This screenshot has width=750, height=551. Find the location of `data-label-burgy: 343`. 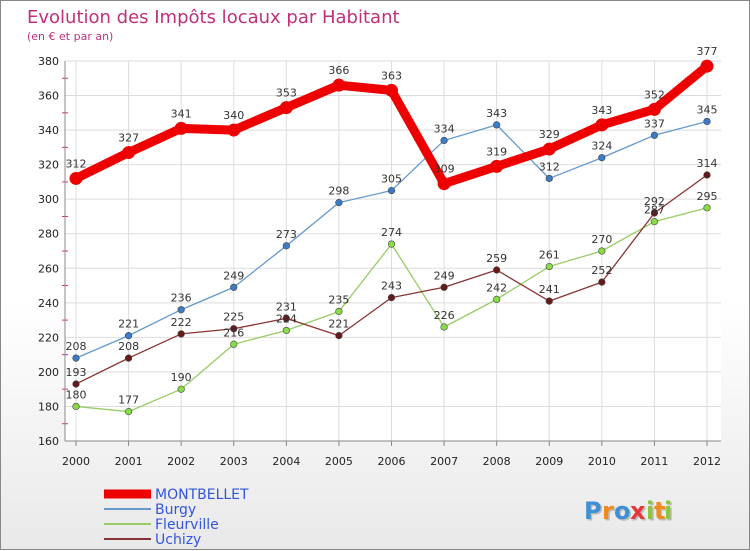

data-label-burgy: 343 is located at coordinates (496, 113).